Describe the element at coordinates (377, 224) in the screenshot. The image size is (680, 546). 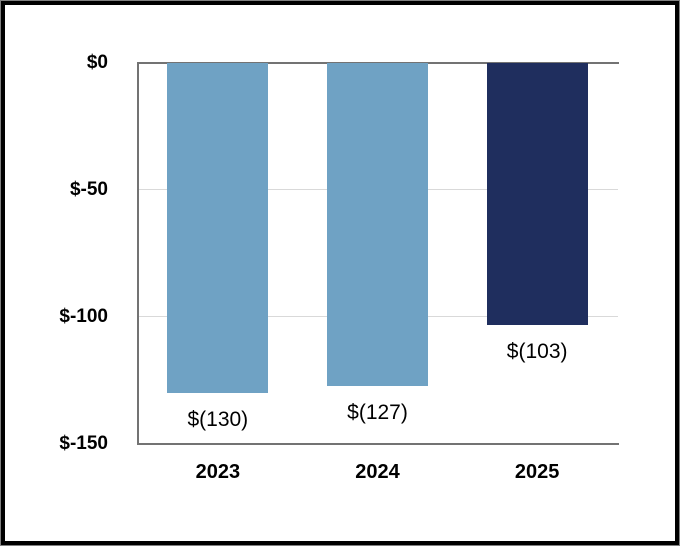
I see `bar-2024` at that location.